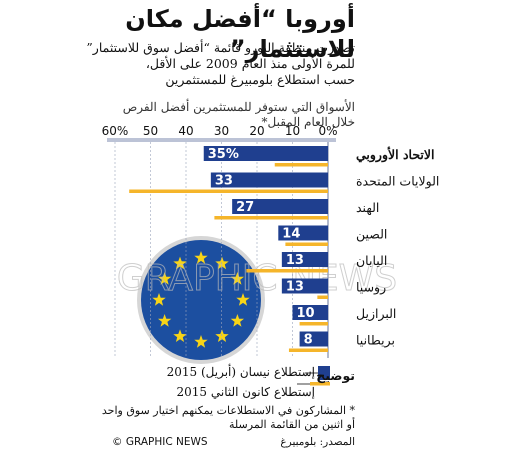  I want to click on footnote-line: أو اثنين من القائمة المرسلة, so click(292, 424).